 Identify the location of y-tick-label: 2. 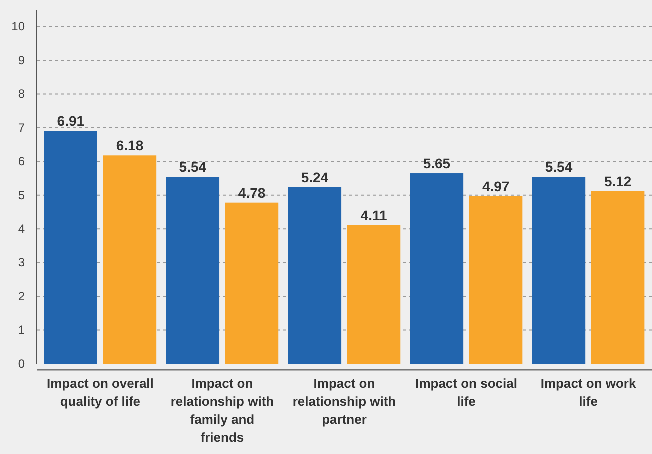
(22, 296).